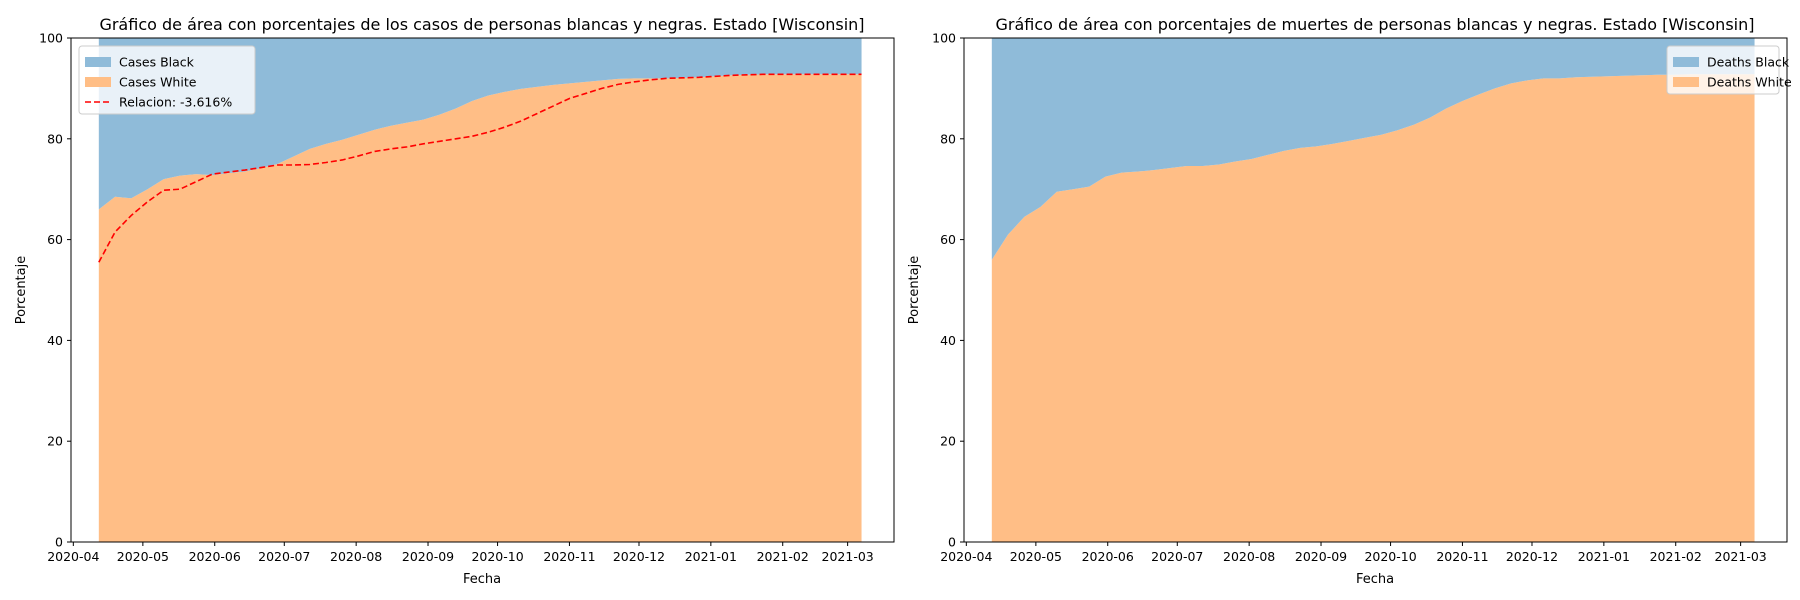  Describe the element at coordinates (21, 290) in the screenshot. I see `cases-y-axis-label: Porcentaje` at that location.